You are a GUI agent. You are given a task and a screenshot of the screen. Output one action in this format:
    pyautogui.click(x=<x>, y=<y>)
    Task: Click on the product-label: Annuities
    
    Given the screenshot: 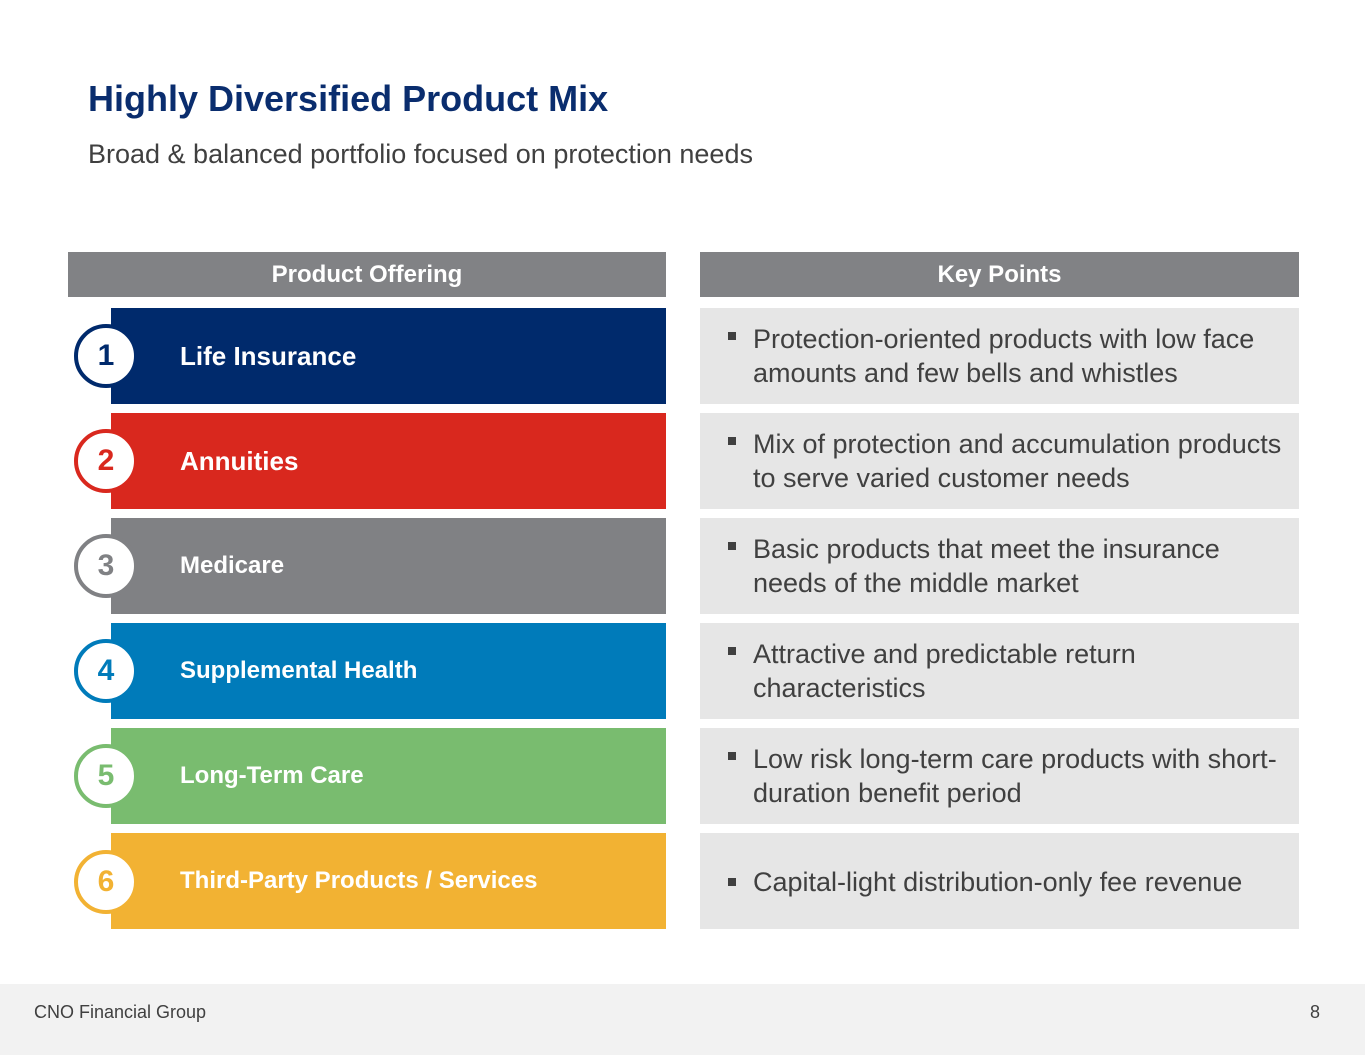 What is the action you would take?
    pyautogui.click(x=239, y=460)
    